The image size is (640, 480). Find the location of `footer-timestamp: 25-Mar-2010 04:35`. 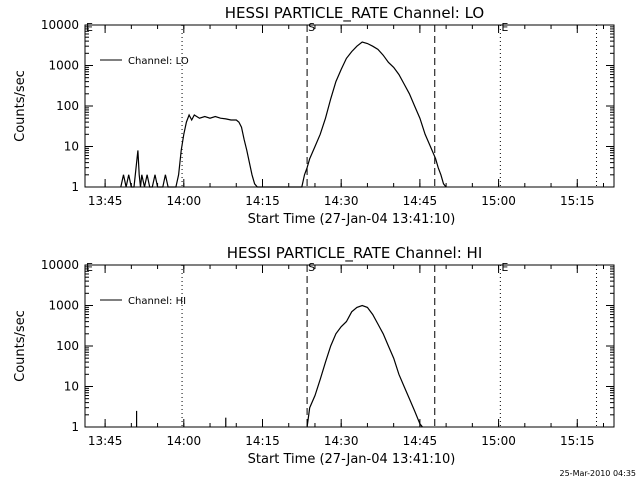

footer-timestamp: 25-Mar-2010 04:35 is located at coordinates (598, 473).